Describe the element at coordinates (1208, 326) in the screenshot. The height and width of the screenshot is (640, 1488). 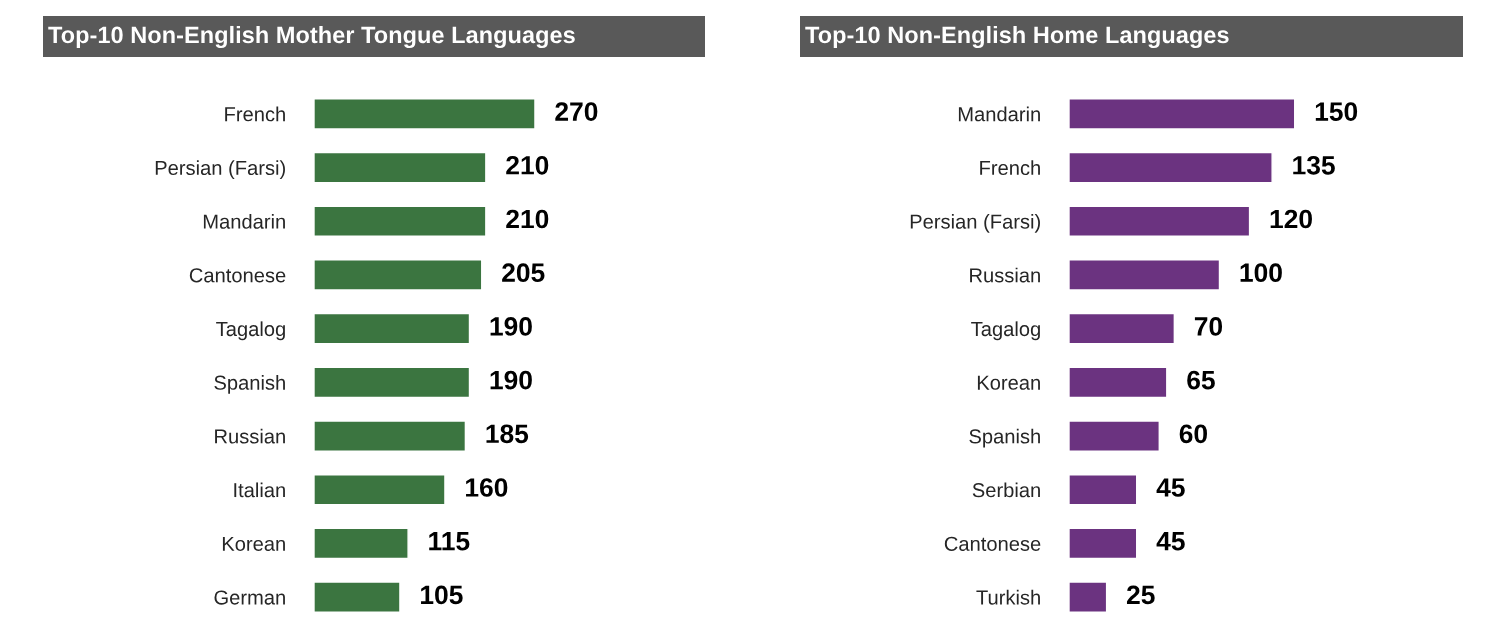
I see `data-label: 70` at that location.